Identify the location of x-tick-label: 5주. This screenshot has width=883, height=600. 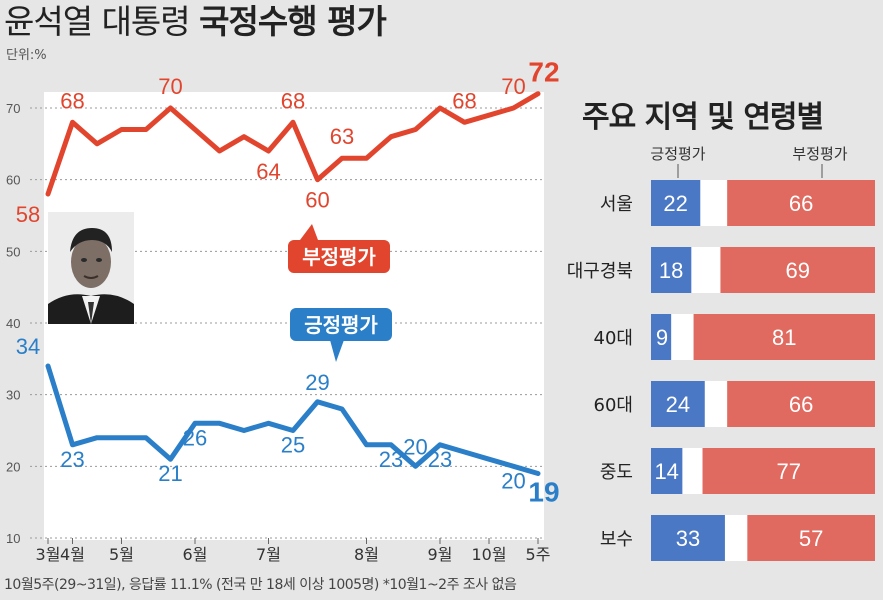
(538, 554).